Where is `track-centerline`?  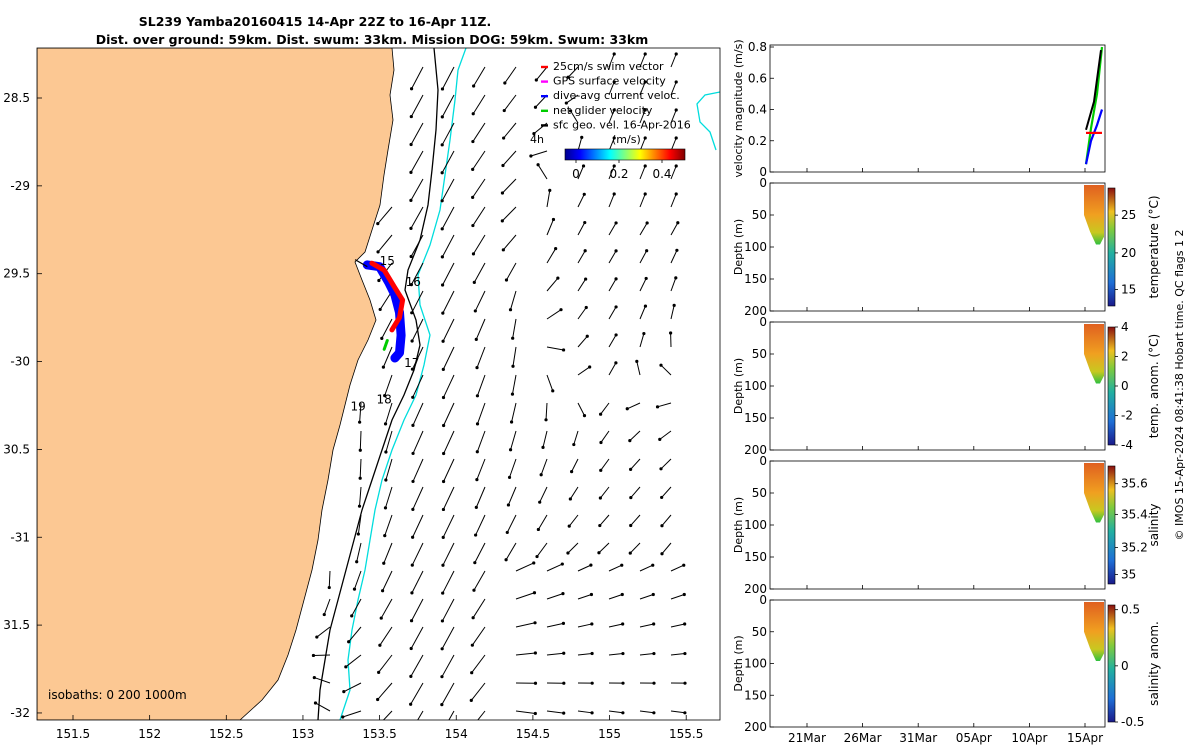 track-centerline is located at coordinates (361, 263).